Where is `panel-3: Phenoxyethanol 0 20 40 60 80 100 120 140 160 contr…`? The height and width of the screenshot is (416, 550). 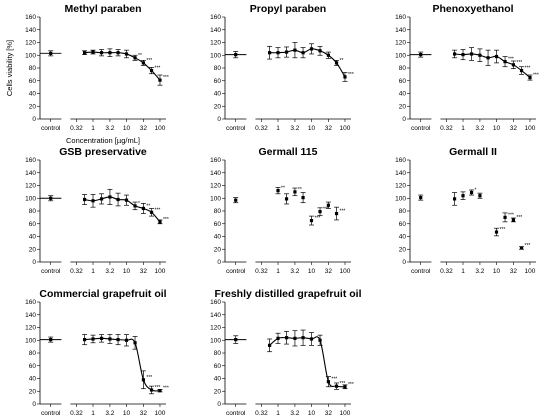
panel-3: Phenoxyethanol 0 20 40 60 80 100 120 140 160 contr… is located at coordinates (467, 67).